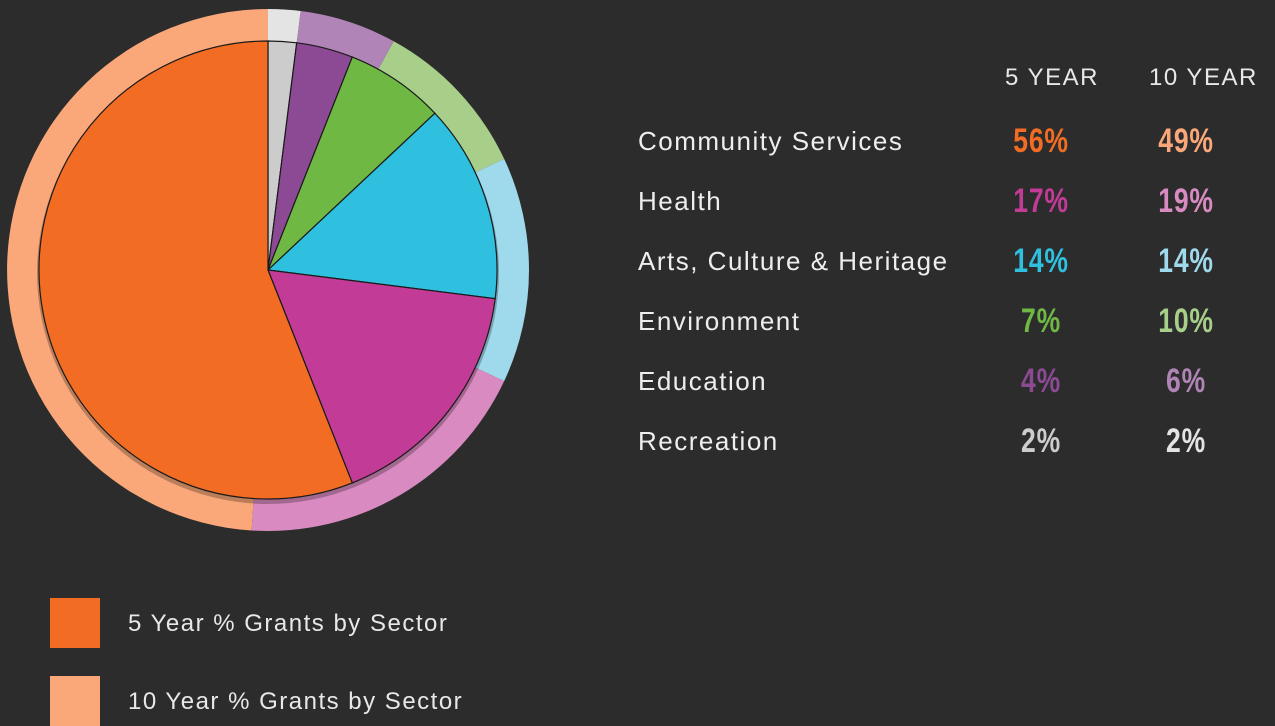 The height and width of the screenshot is (726, 1275). I want to click on column-header-10-year: 10 YEAR, so click(1203, 77).